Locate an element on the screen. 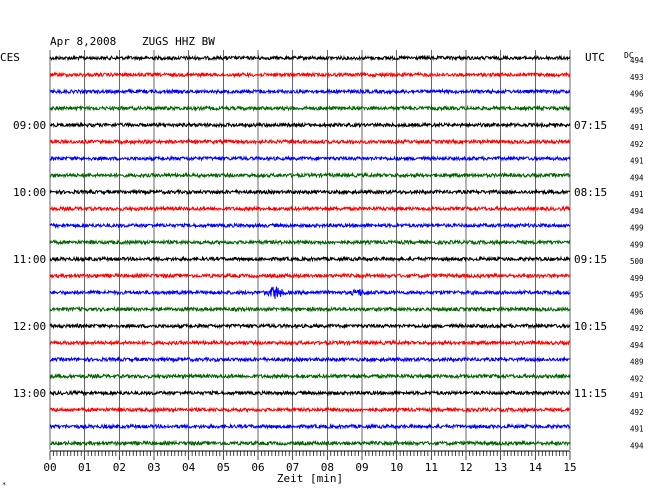 The width and height of the screenshot is (650, 494). right-hour-label: 11:15 is located at coordinates (590, 393).